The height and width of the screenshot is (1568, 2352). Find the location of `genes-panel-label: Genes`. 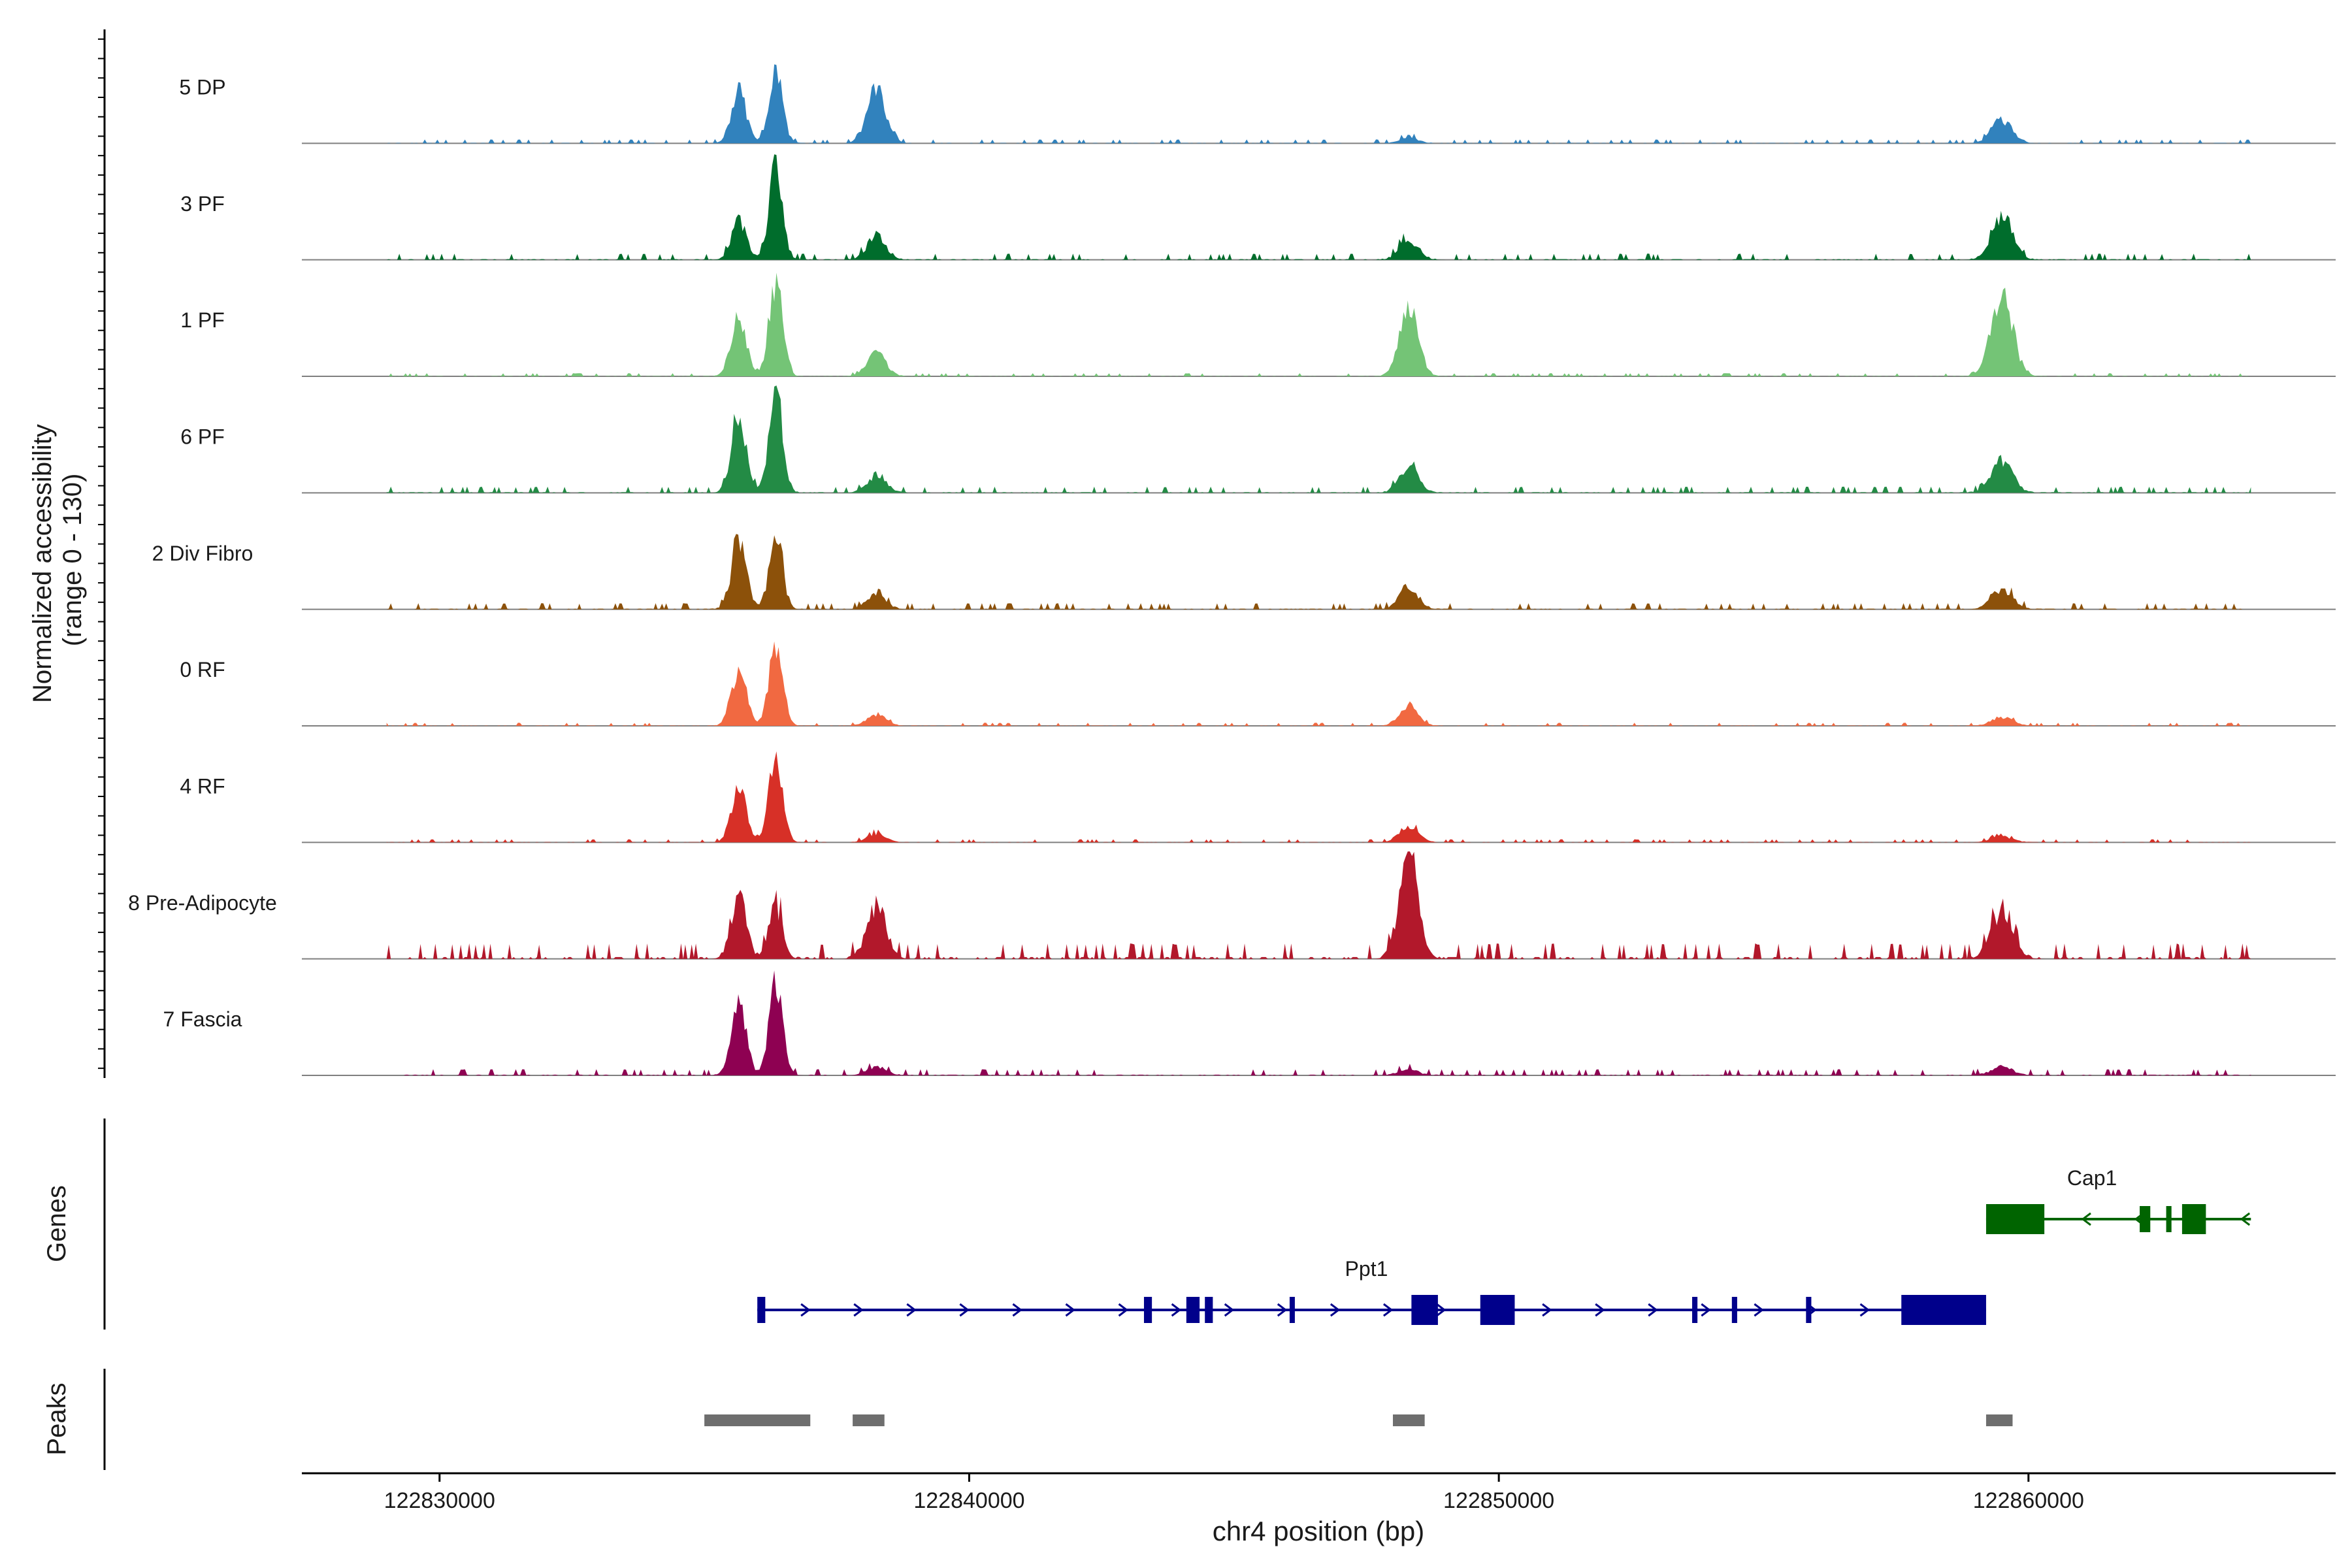

genes-panel-label: Genes is located at coordinates (56, 1223).